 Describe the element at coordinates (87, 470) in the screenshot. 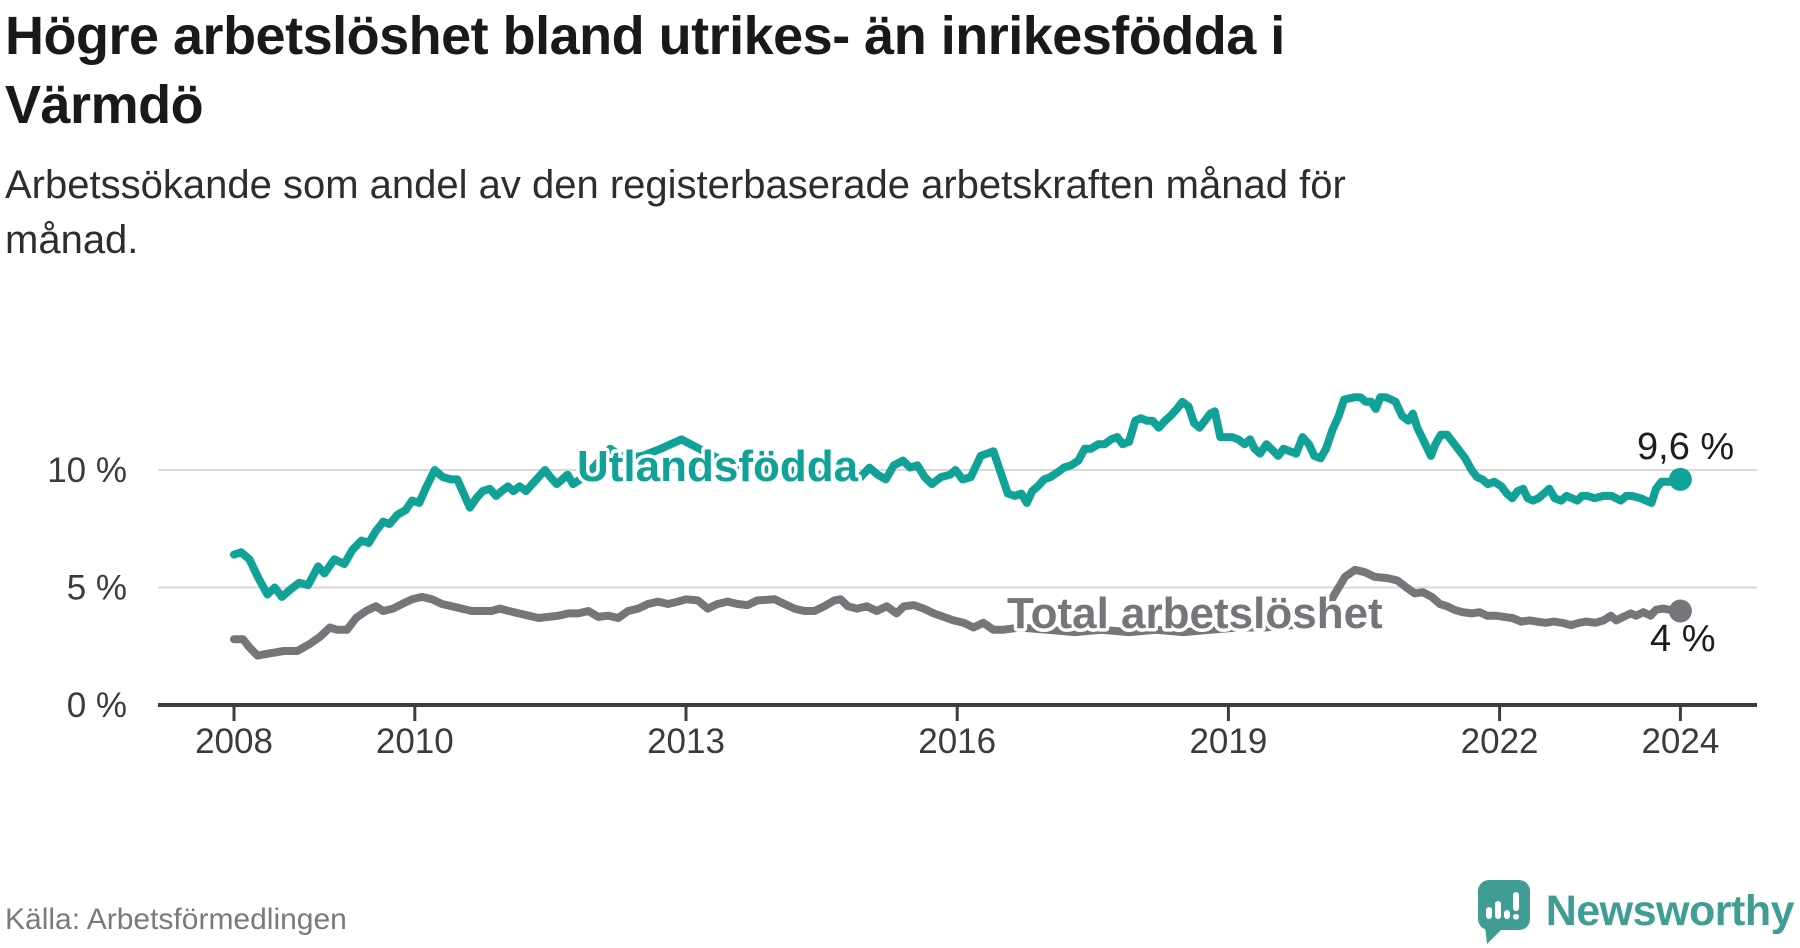

I see `y-tick-label-10: 10 %` at that location.